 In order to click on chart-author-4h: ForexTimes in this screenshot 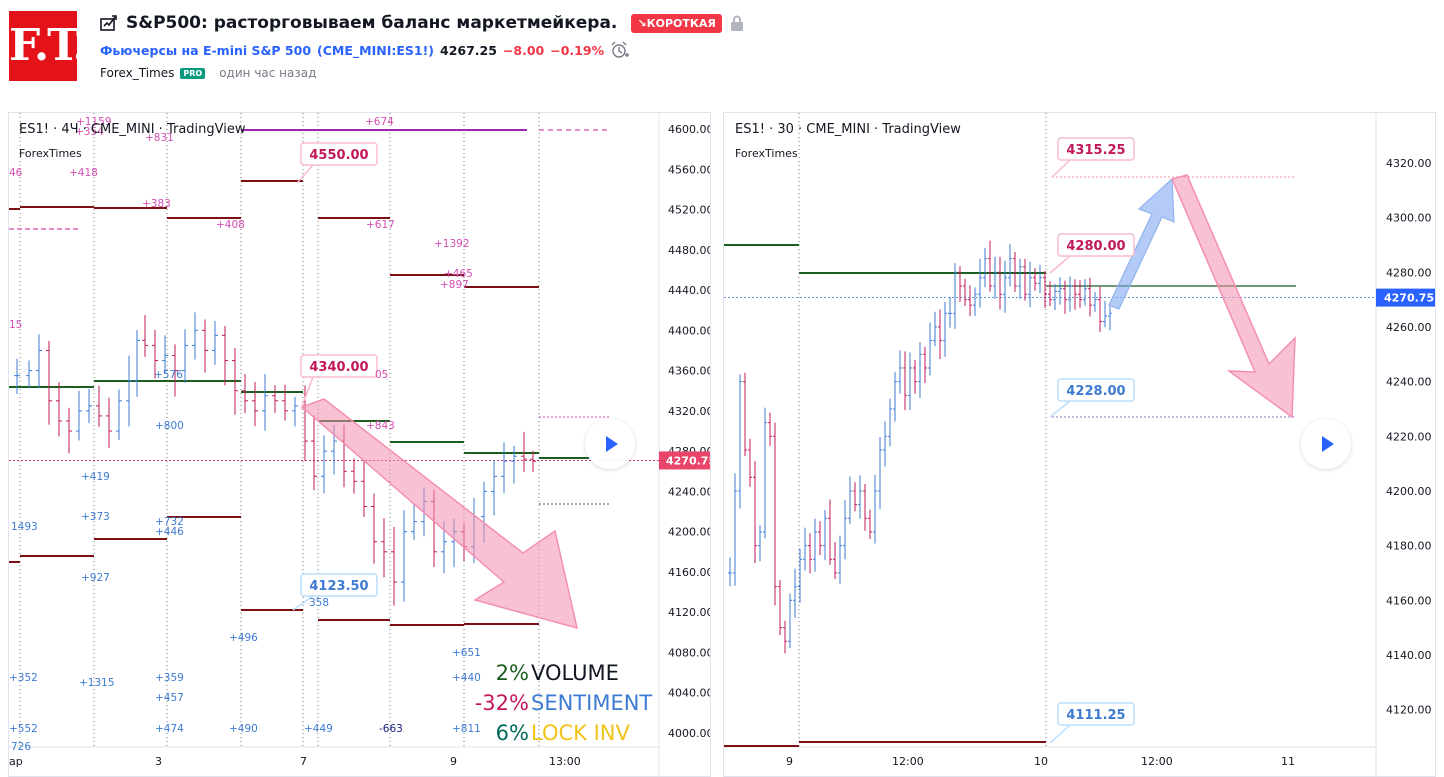, I will do `click(50, 153)`.